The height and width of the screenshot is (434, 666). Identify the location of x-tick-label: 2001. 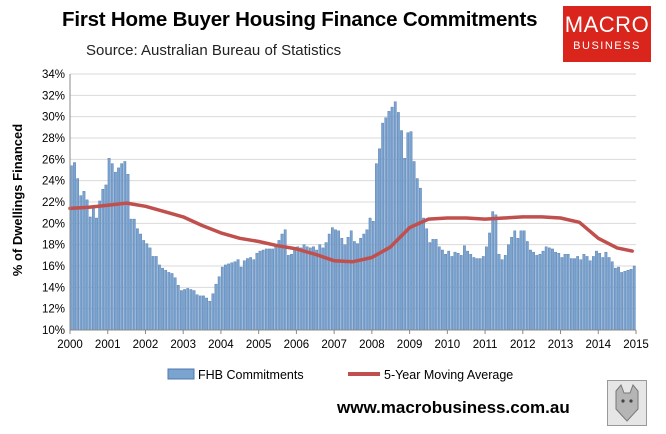
(108, 345).